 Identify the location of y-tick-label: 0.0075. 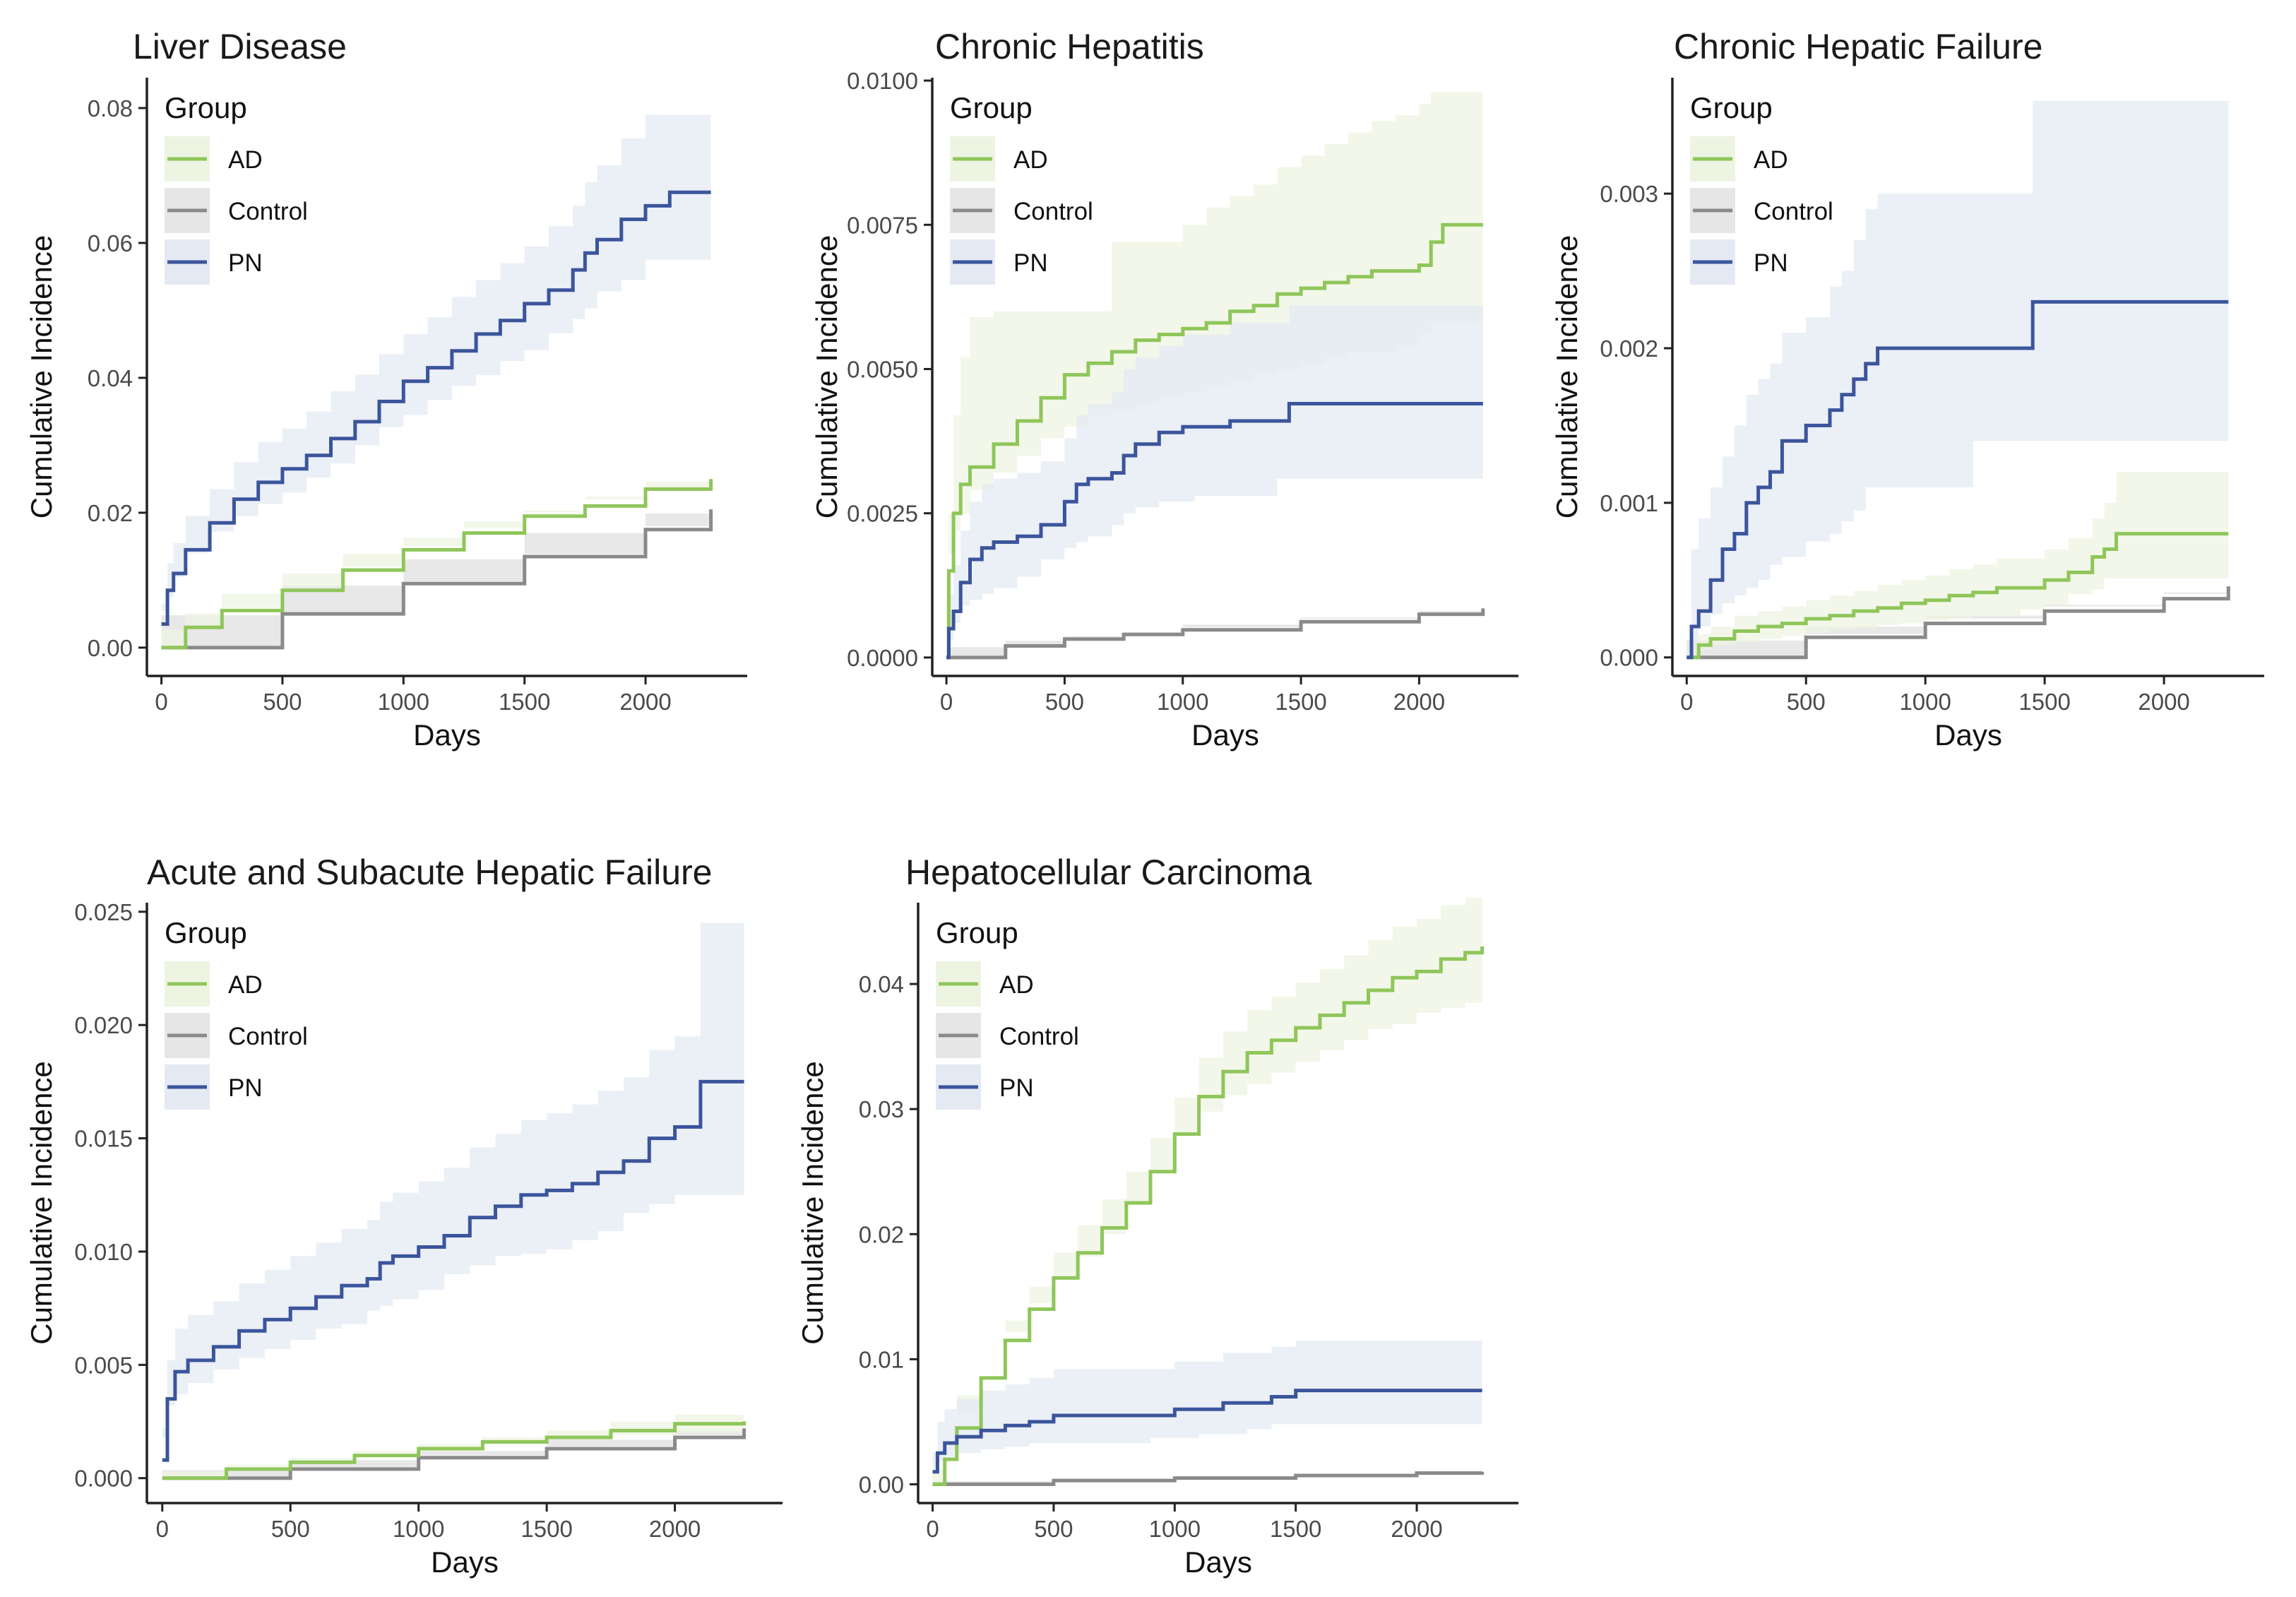
(882, 225).